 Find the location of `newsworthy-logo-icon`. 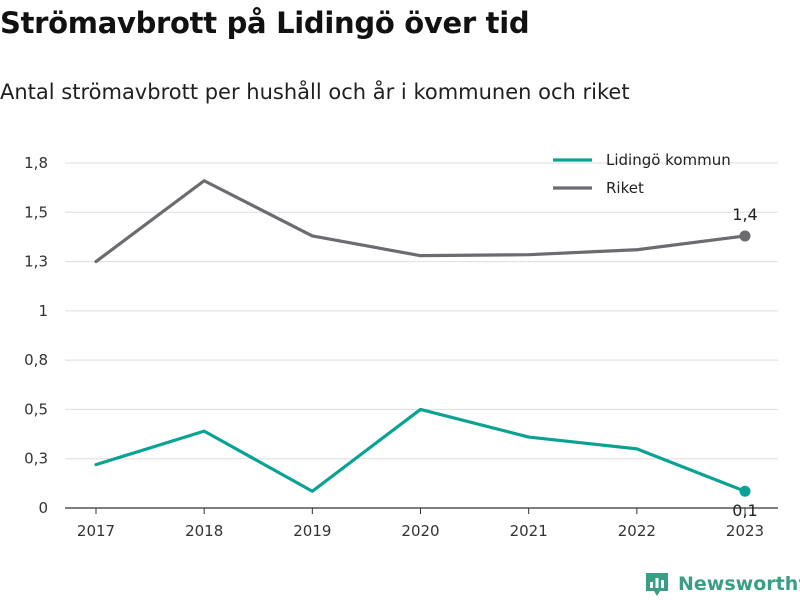

newsworthy-logo-icon is located at coordinates (657, 584).